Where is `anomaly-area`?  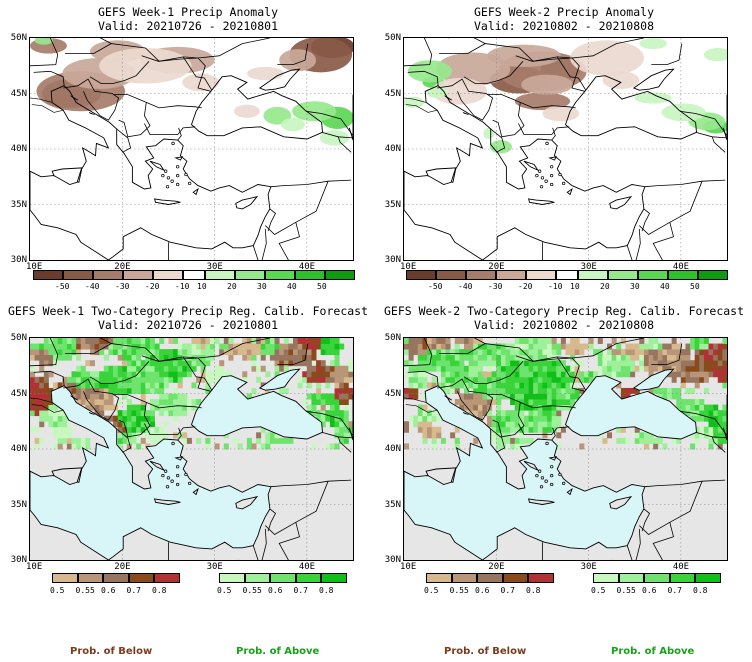
anomaly-area is located at coordinates (653, 44).